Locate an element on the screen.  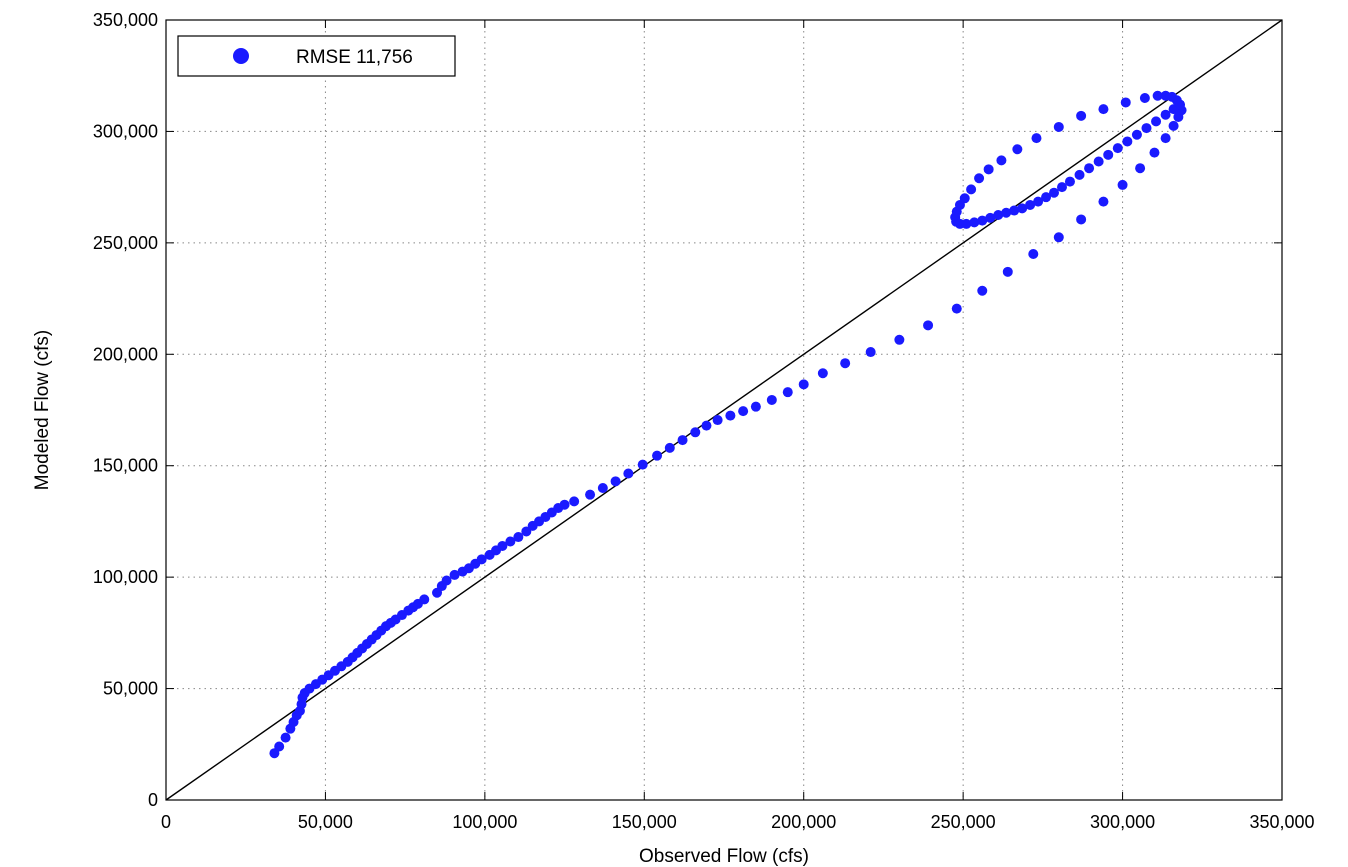
legend: RMSE 11,756 is located at coordinates (316, 56).